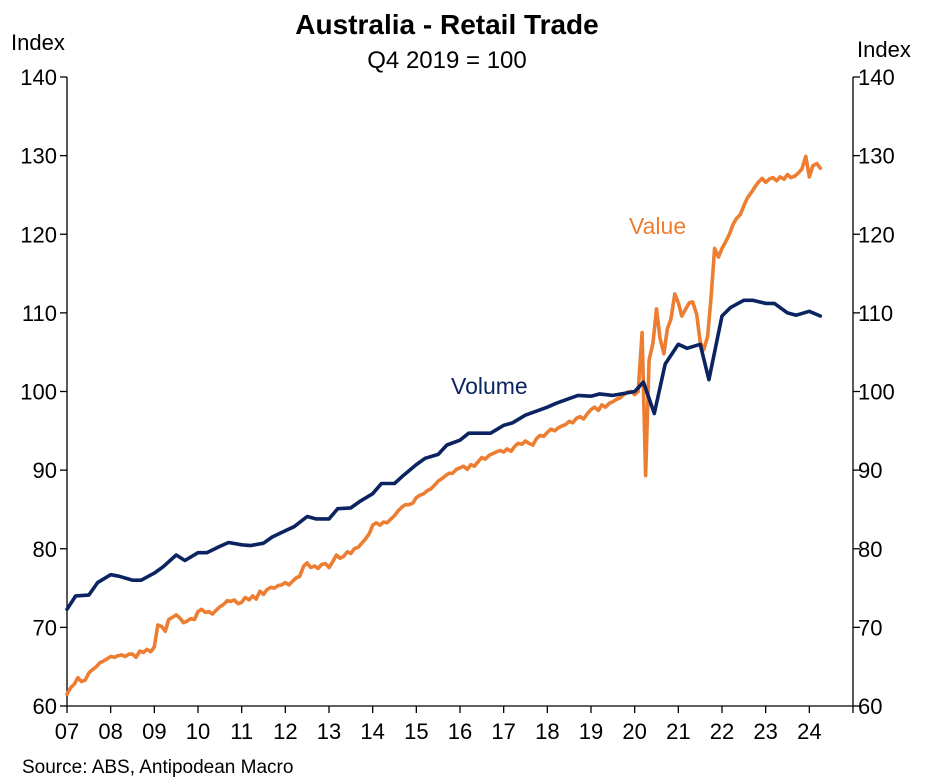 The width and height of the screenshot is (925, 778). What do you see at coordinates (876, 234) in the screenshot?
I see `y-tick-label-right: 120` at bounding box center [876, 234].